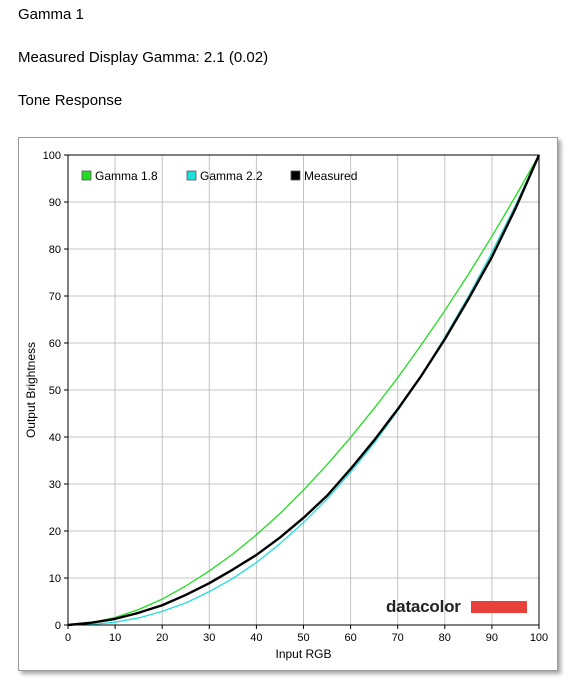 This screenshot has width=570, height=686. Describe the element at coordinates (70, 100) in the screenshot. I see `section-title: Tone Response` at that location.